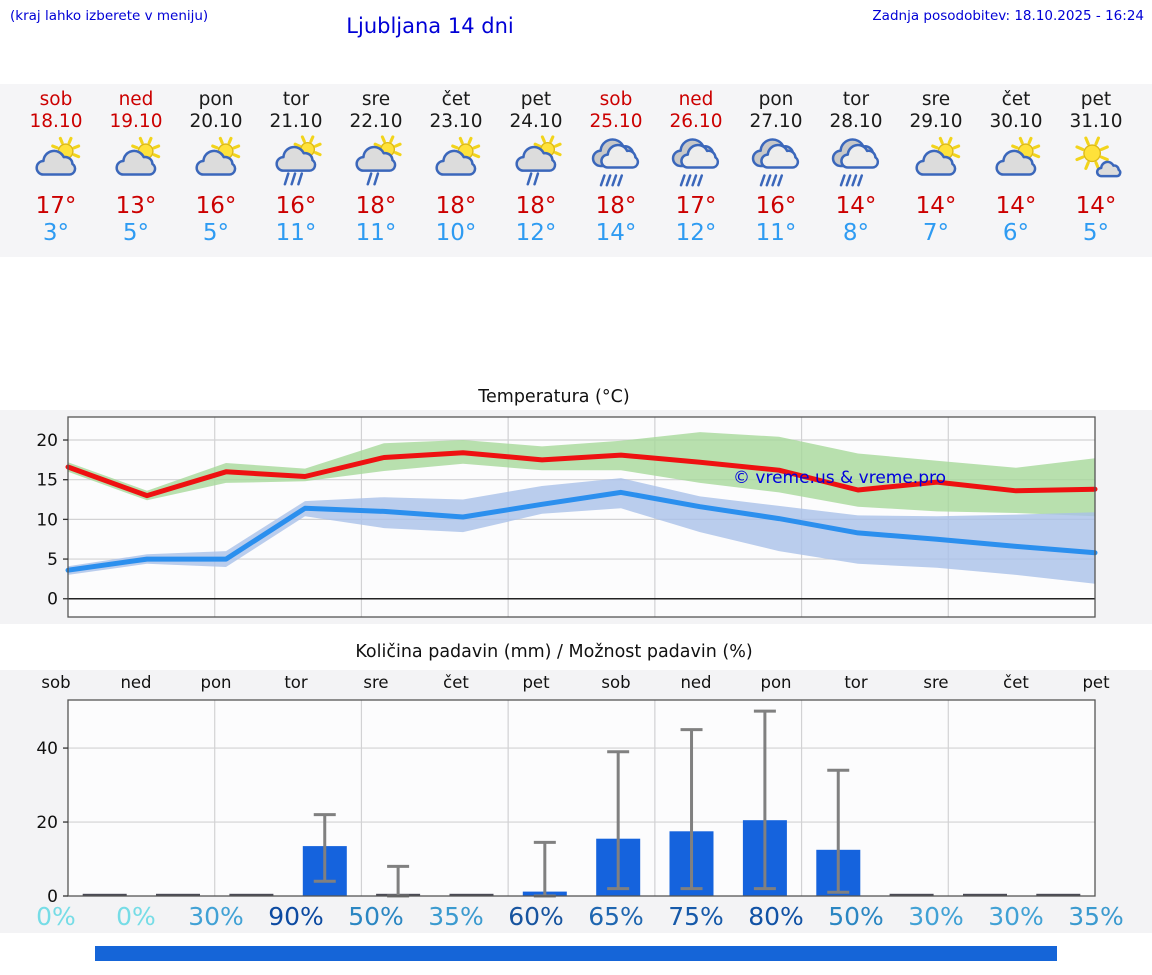 This screenshot has height=975, width=1152. What do you see at coordinates (696, 206) in the screenshot?
I see `high-temperature: 17°` at bounding box center [696, 206].